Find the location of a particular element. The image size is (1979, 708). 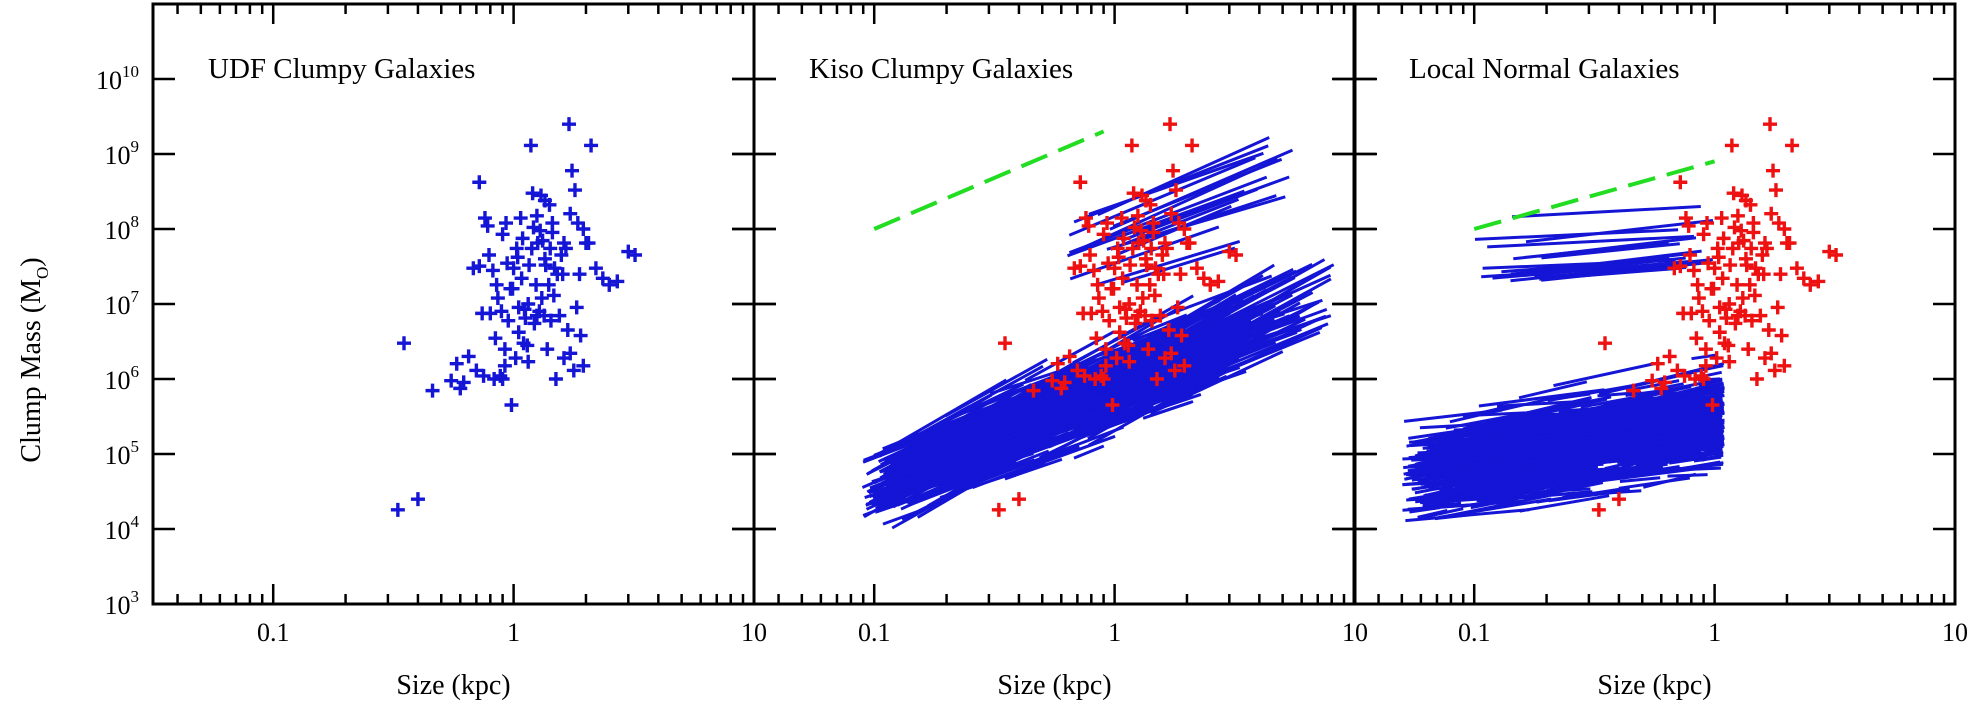

model-tracks is located at coordinates (1563, 364).